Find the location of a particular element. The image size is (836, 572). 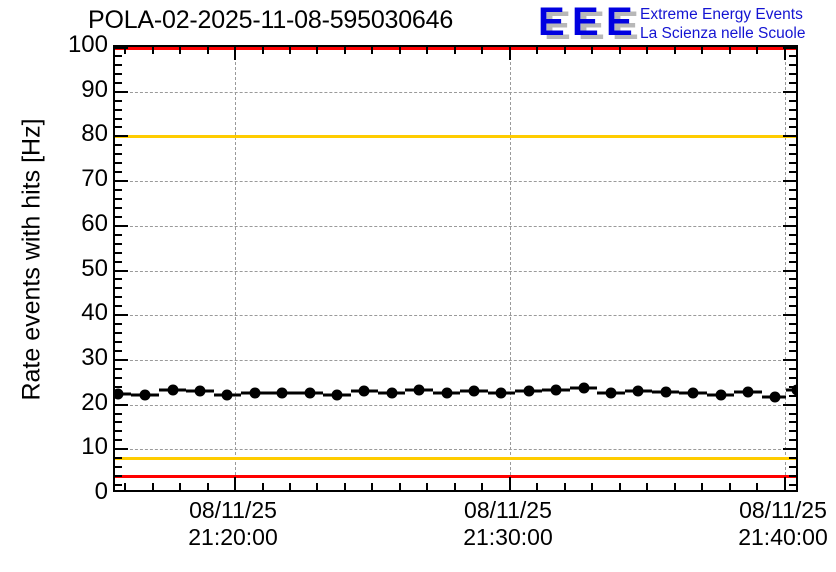

x-tick-label: 08/11/25 21:40:00 is located at coordinates (783, 524).